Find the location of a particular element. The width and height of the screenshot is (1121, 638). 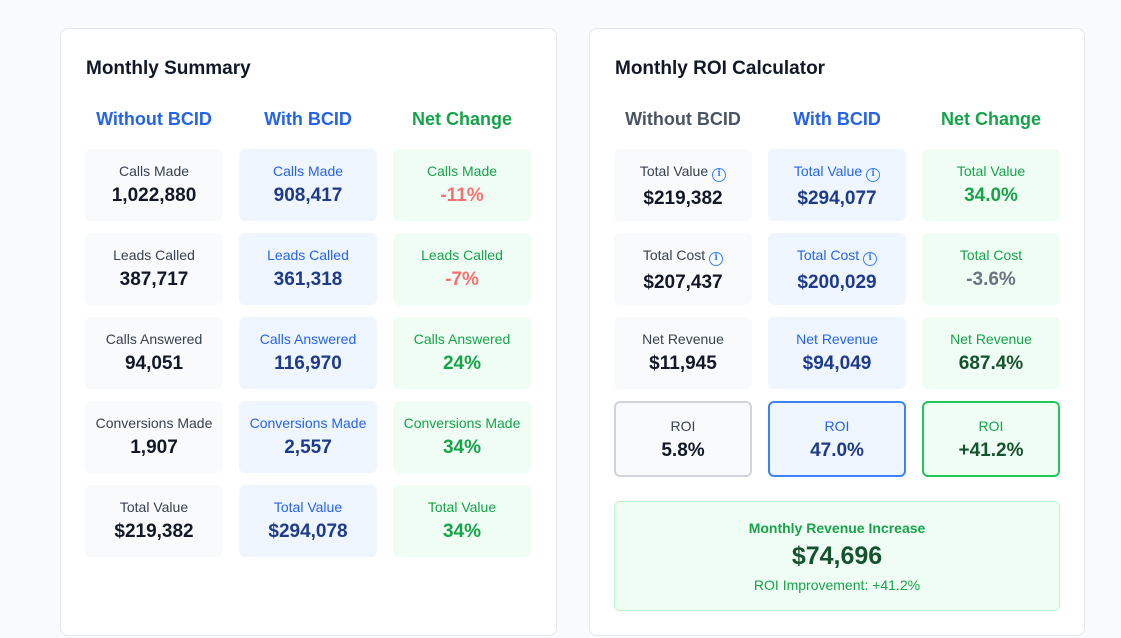

monthly-summary-title: Monthly Summary is located at coordinates (168, 68).